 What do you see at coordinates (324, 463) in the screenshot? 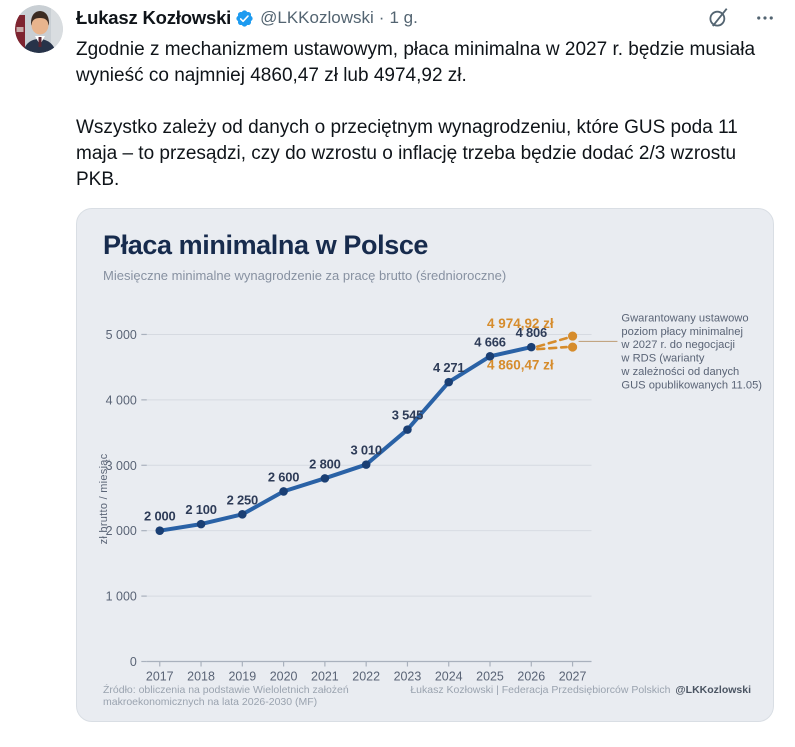
I see `data-label: 2 800` at bounding box center [324, 463].